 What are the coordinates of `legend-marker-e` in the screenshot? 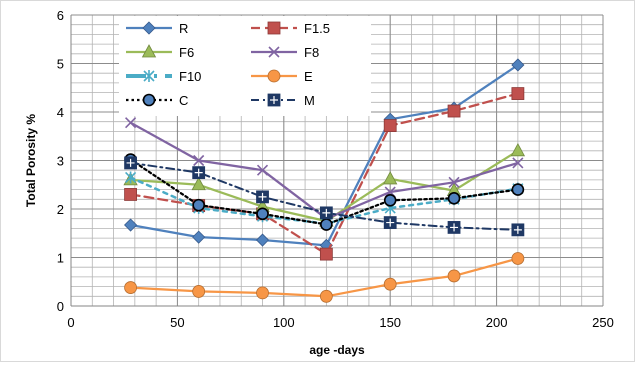 It's located at (274, 76).